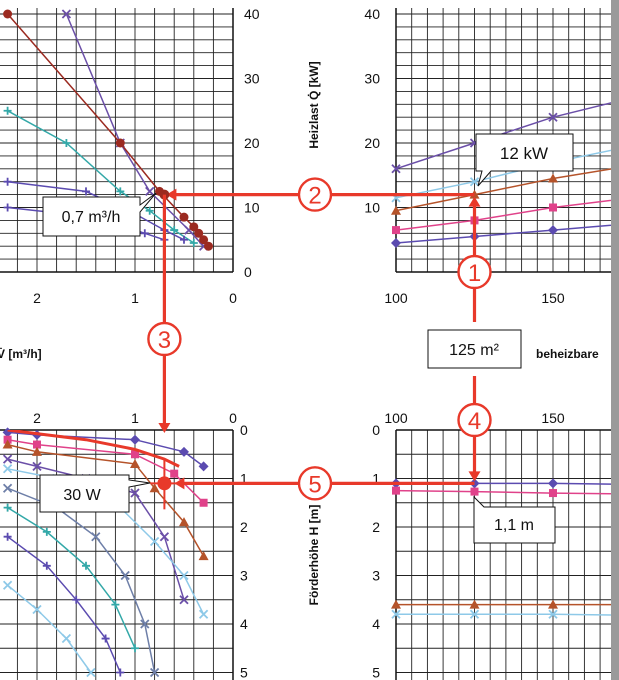 The image size is (619, 680). What do you see at coordinates (252, 14) in the screenshot?
I see `tick-y-top-left: 40` at bounding box center [252, 14].